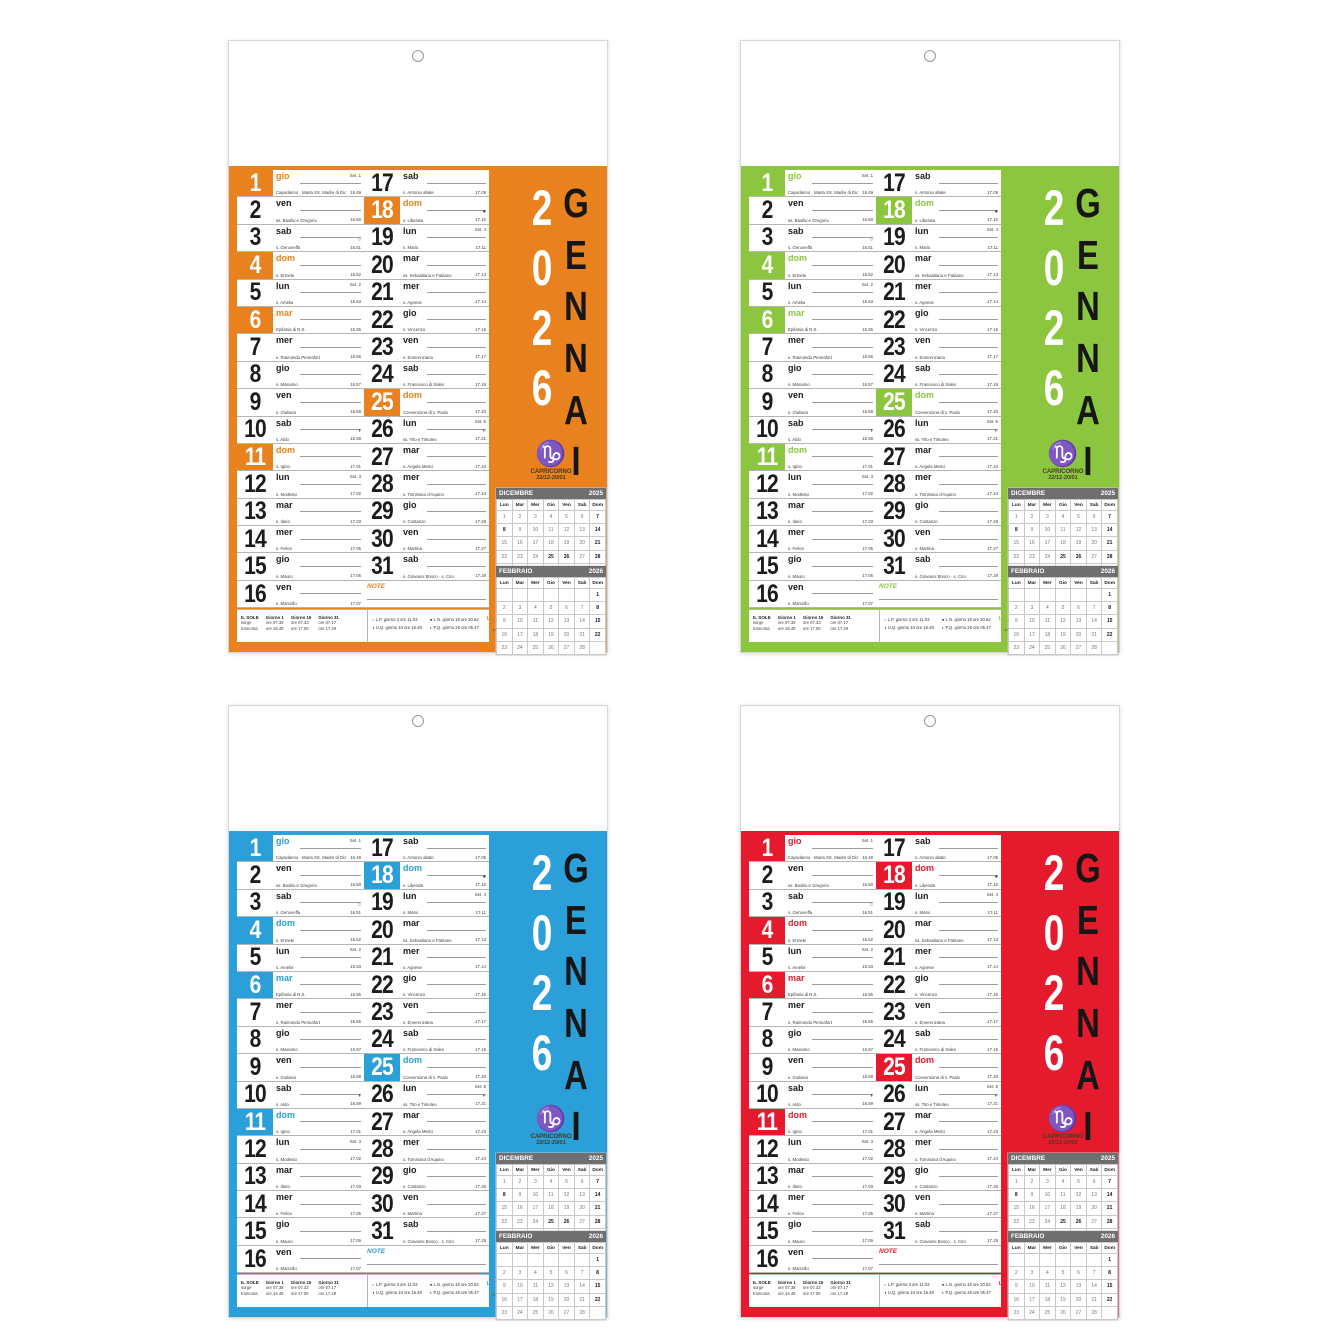 The width and height of the screenshot is (1339, 1339). What do you see at coordinates (956, 930) in the screenshot?
I see `day-content: mar ss. Sebastiano e Fabiano 17.13` at bounding box center [956, 930].